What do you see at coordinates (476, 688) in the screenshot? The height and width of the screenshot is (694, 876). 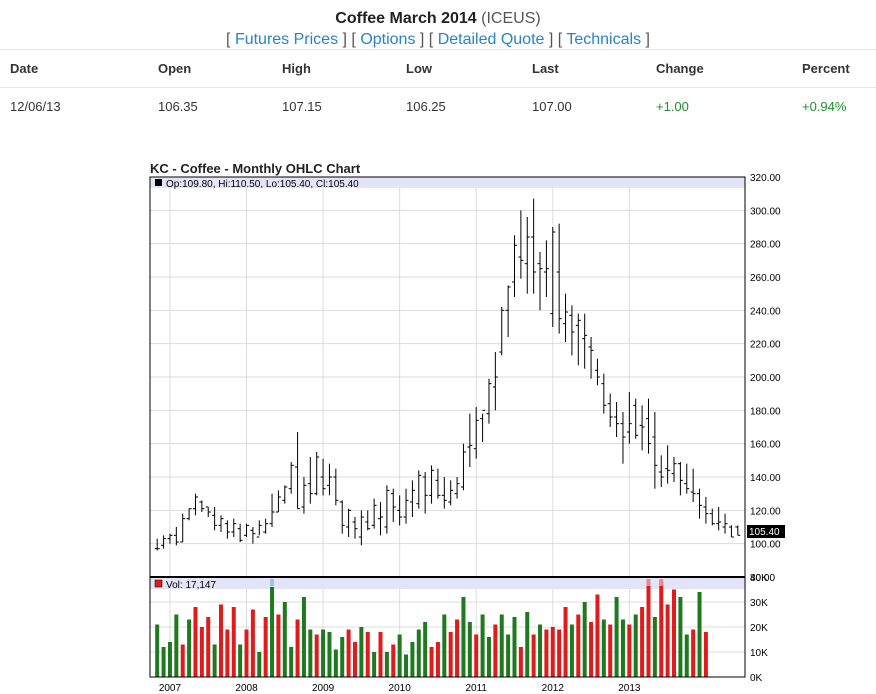 I see `x-tick-label: 2011` at bounding box center [476, 688].